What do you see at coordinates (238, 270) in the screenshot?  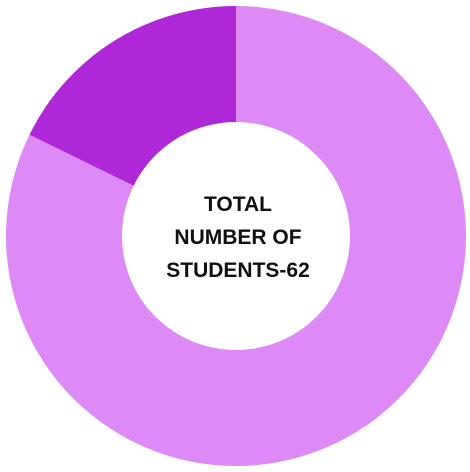 I see `center-label-line-3: STUDENTS-62` at bounding box center [238, 270].